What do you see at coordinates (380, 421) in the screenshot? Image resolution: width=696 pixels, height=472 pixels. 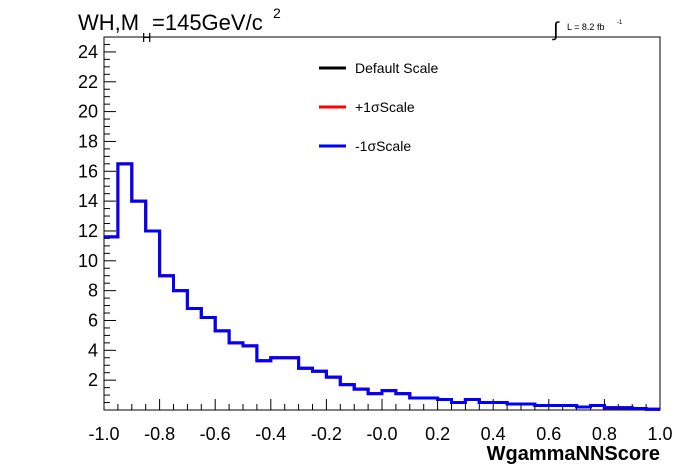 I see `x-axis: -1.0 -0.8 -0.6 -0.4 -0.2 -0.0 0.2 0.4 0.6 0.8 1.0` at bounding box center [380, 421].